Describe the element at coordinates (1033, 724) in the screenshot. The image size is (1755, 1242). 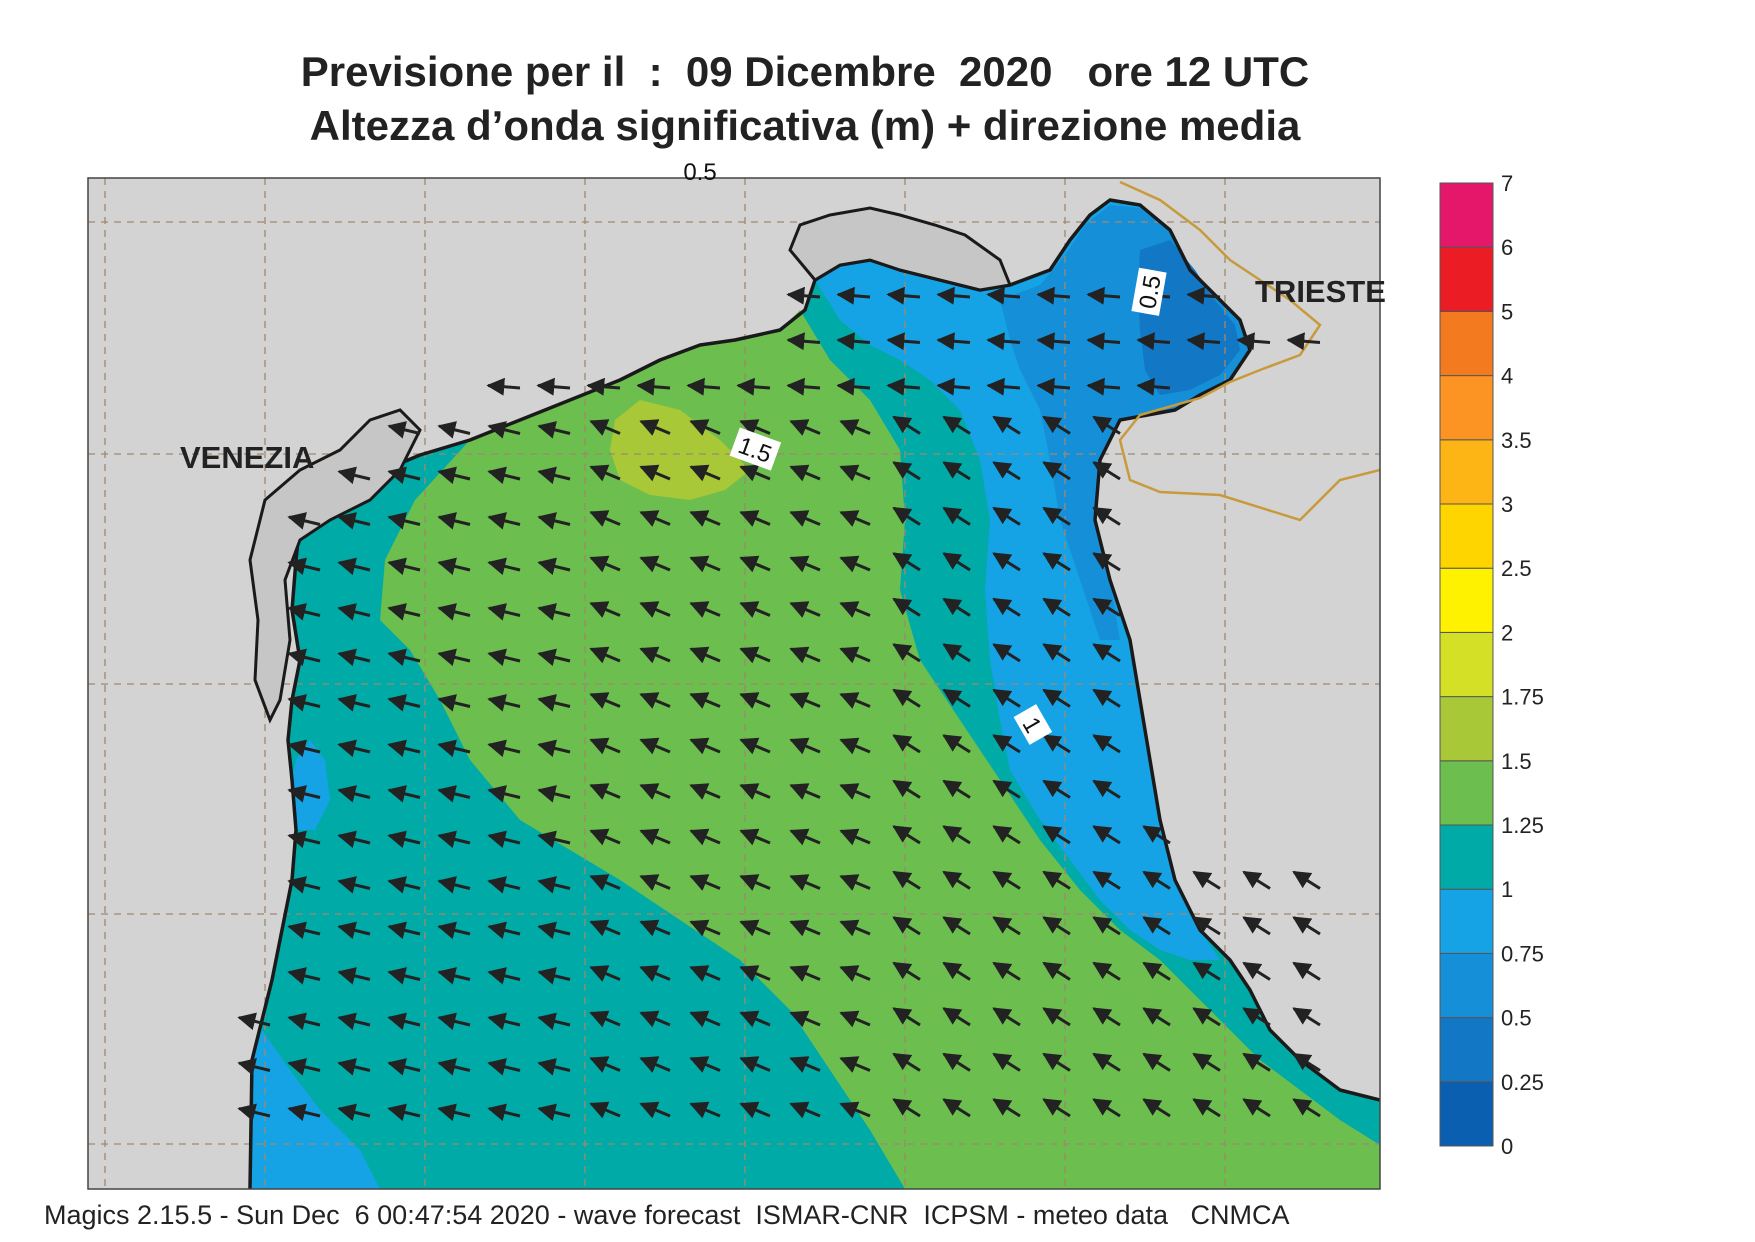
I see `contour-label-1: 1` at that location.